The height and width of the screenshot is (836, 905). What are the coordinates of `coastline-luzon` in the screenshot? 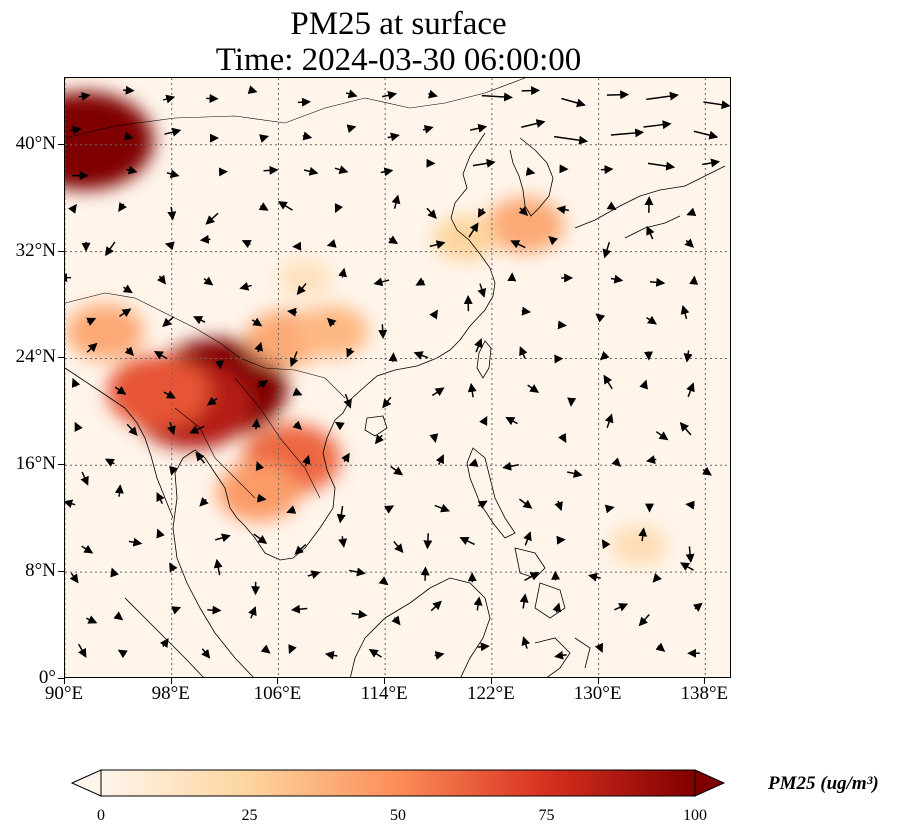 It's located at (491, 493).